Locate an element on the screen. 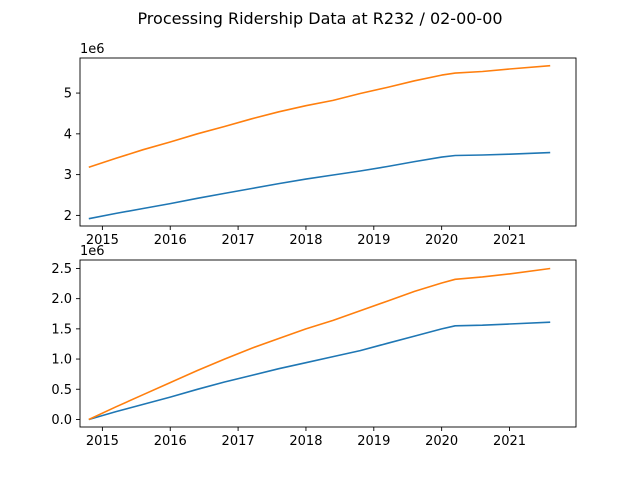 This screenshot has width=640, height=480. y-tick-label: 1.5 is located at coordinates (61, 329).